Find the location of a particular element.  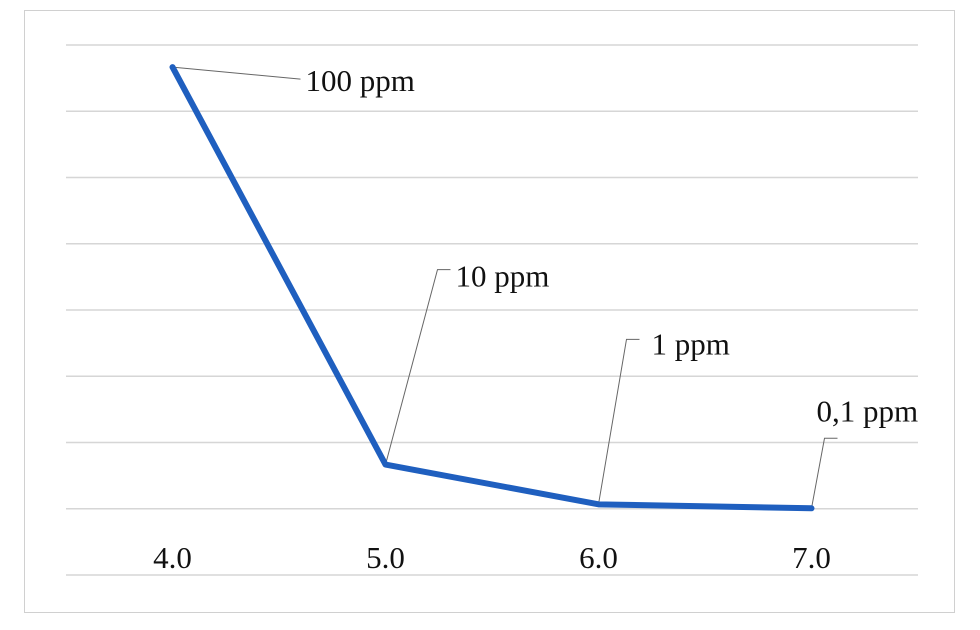

x-tick-label: 5.0 is located at coordinates (385, 557).